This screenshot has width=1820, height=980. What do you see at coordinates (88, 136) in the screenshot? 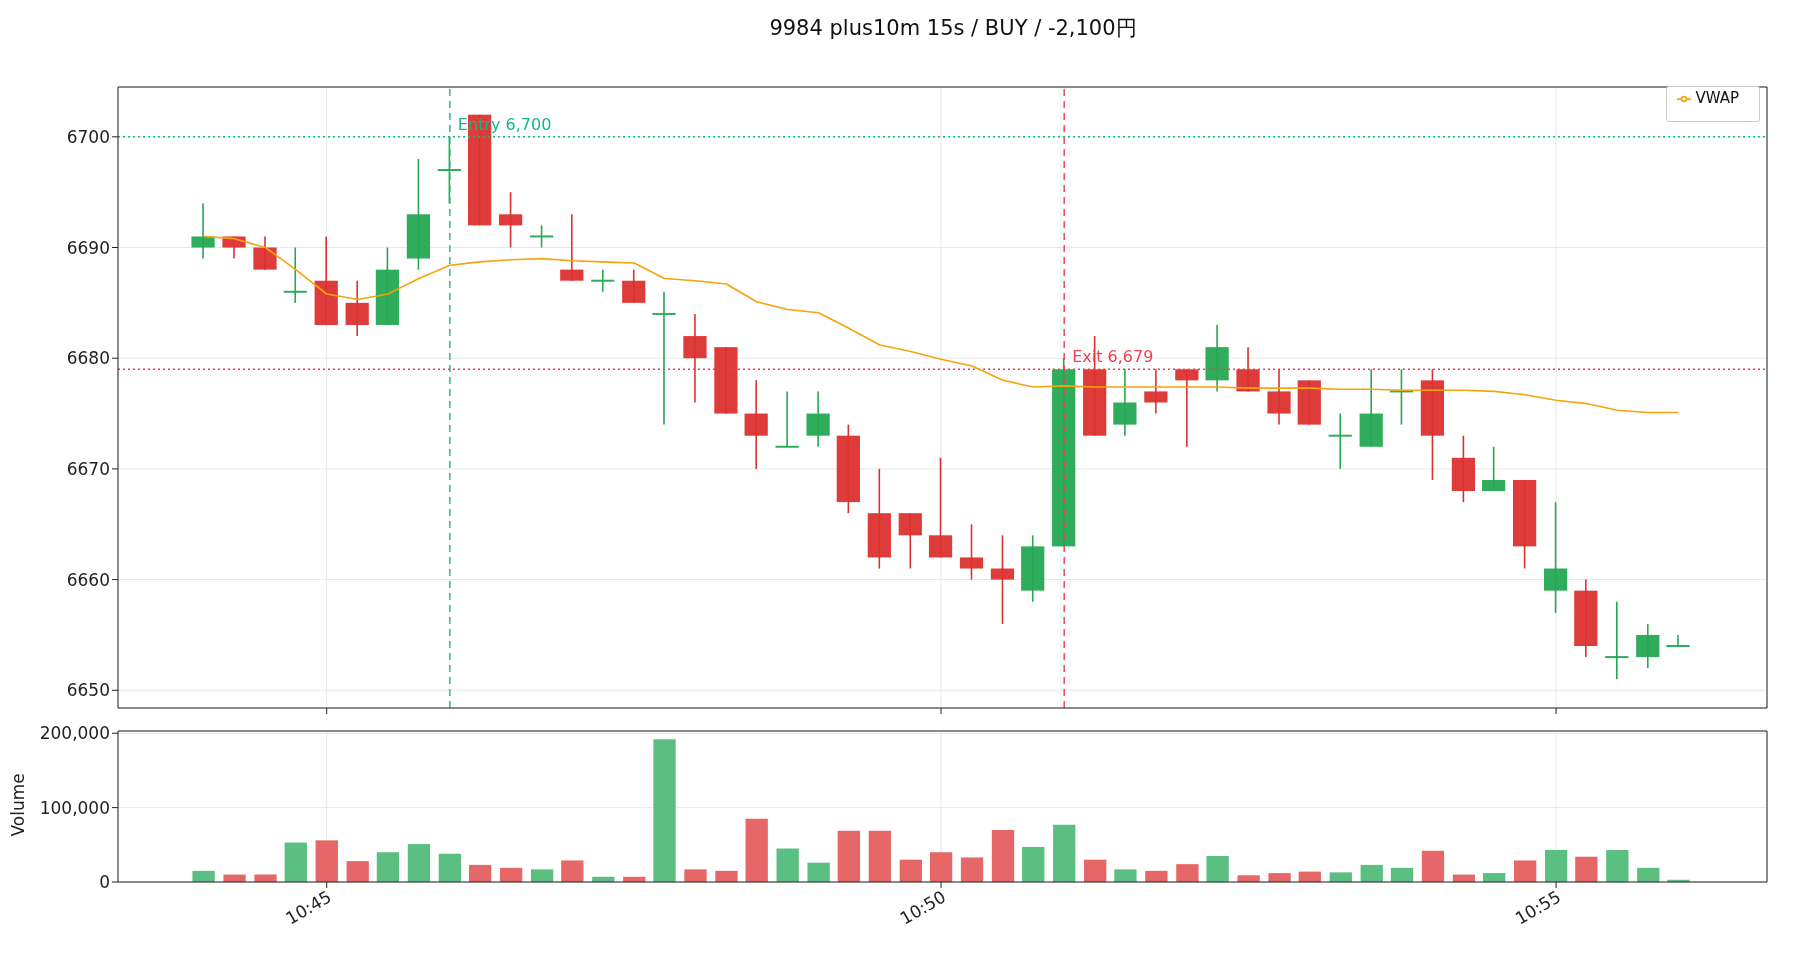
I see `y-tick-label: 6700` at bounding box center [88, 136].